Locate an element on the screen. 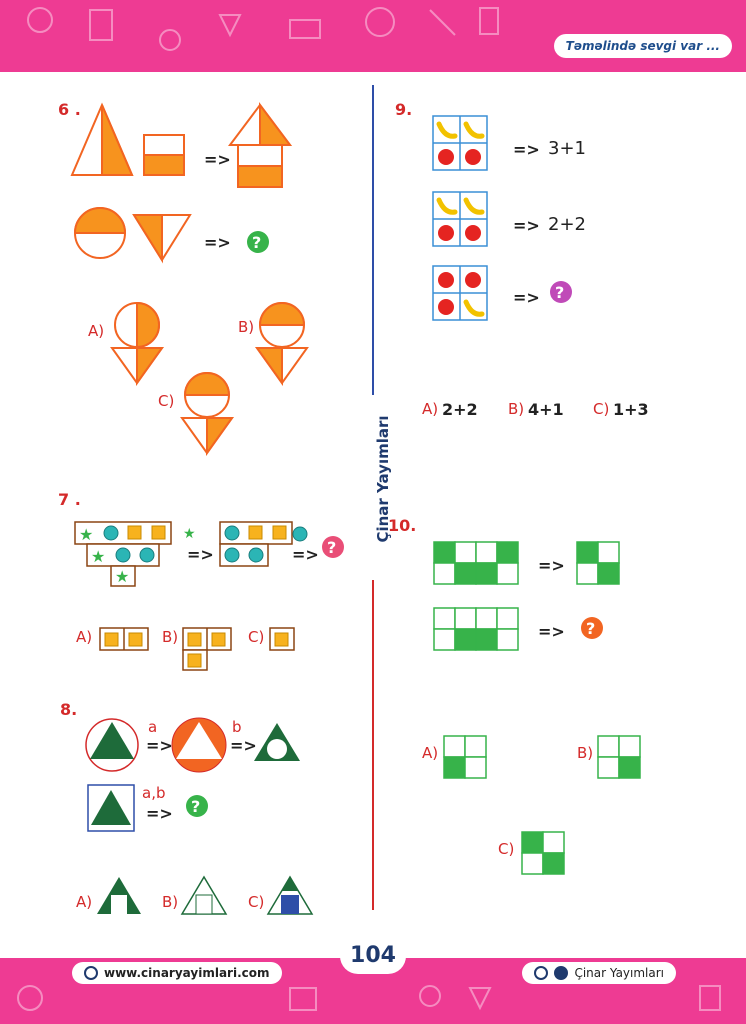 The width and height of the screenshot is (746, 1024). social-text: Çinar Yayımları is located at coordinates (619, 973).